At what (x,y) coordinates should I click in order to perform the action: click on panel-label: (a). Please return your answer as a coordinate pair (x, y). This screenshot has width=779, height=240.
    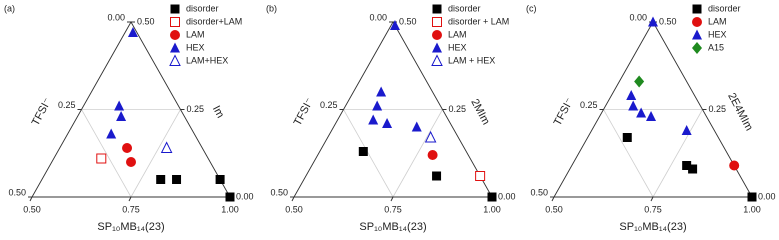
    Looking at the image, I should click on (9, 8).